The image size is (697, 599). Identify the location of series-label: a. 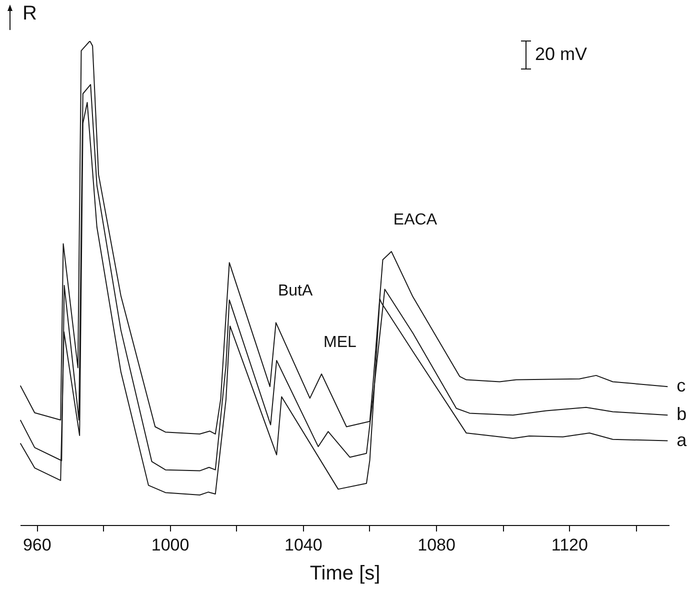
(682, 440).